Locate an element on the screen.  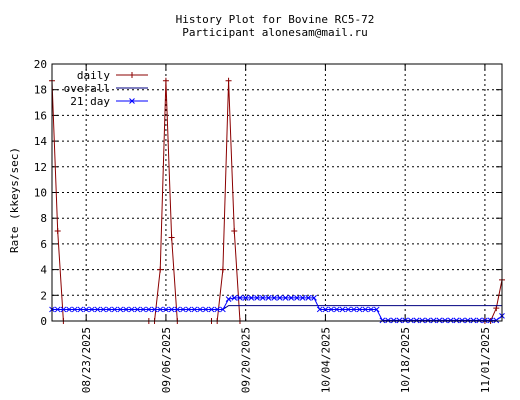
legend-label-daily: daily is located at coordinates (93, 75).